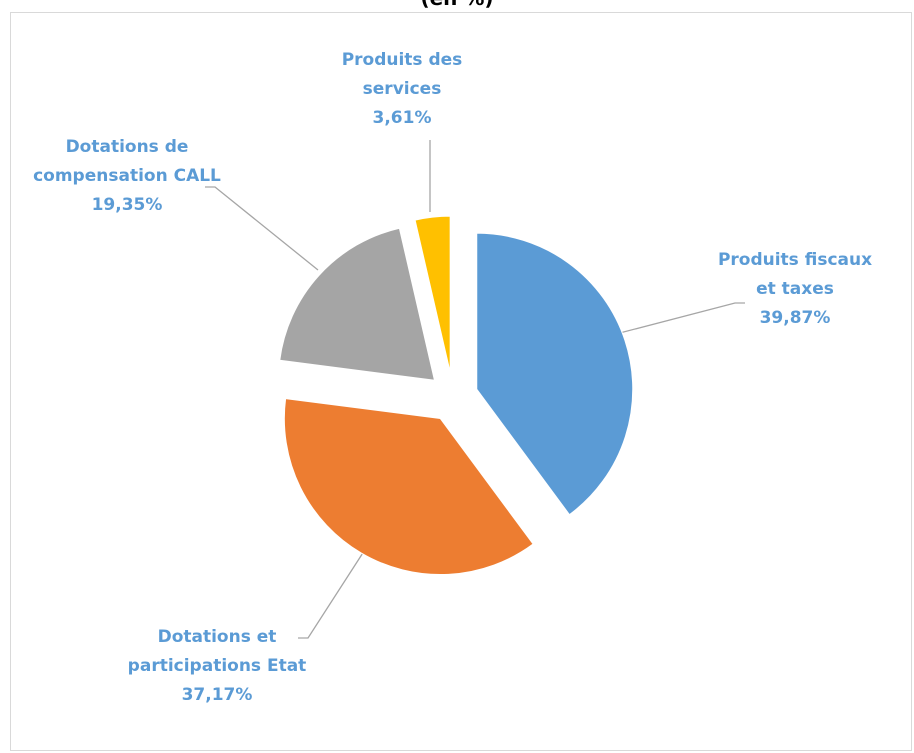  Describe the element at coordinates (402, 74) in the screenshot. I see `category-name: Produits des services` at that location.